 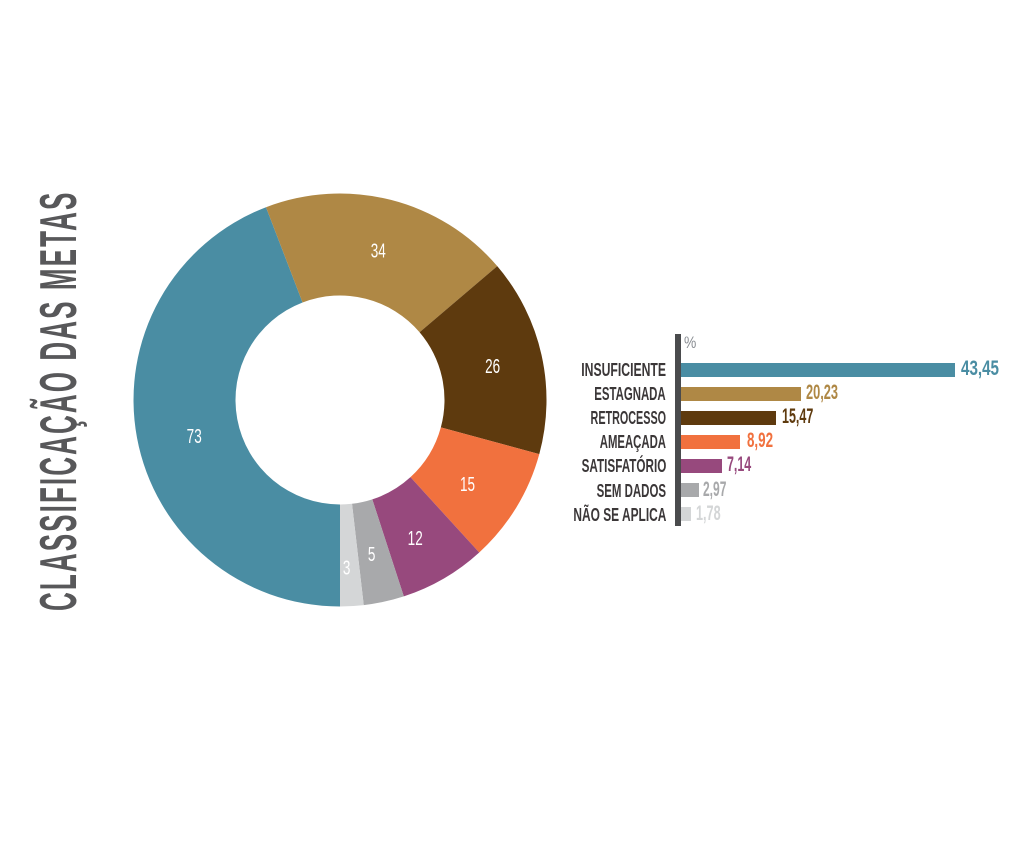 I want to click on svg-text: 5, so click(x=372, y=554).